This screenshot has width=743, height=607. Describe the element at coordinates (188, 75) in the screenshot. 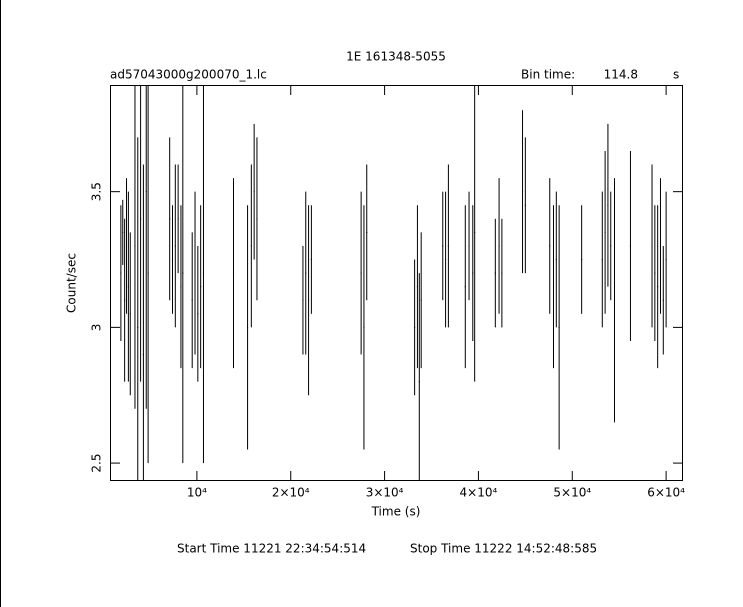

I see `file-name: ad57043000g200070_1.lc` at that location.